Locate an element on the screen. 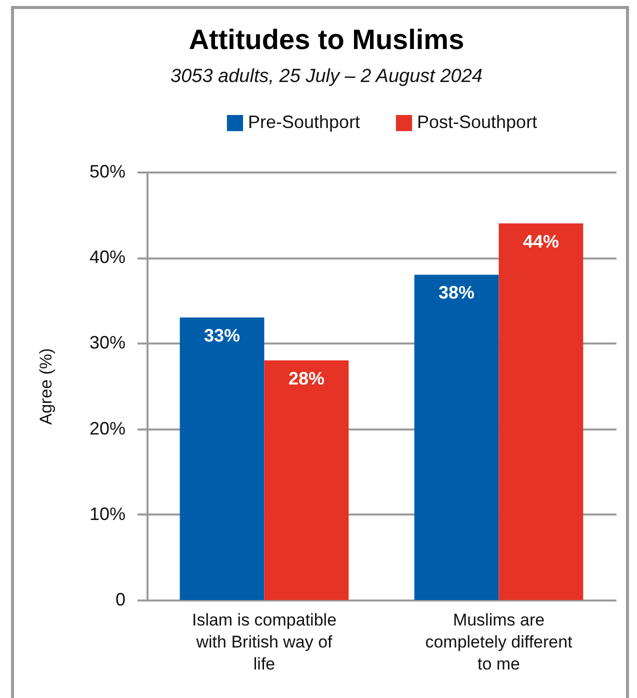  data-label: 28% is located at coordinates (306, 378).